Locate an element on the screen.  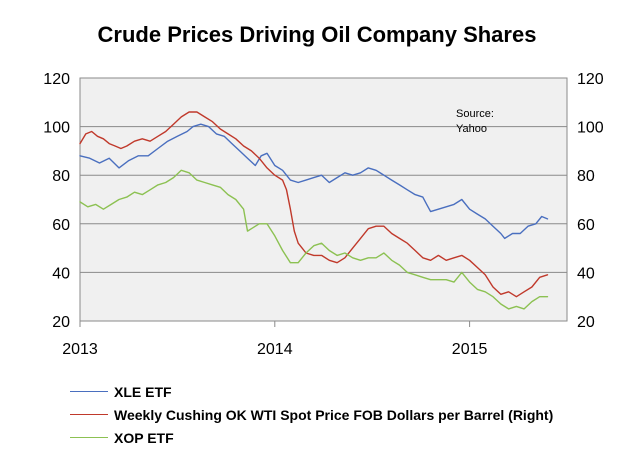
y-right-tick-label: 60 is located at coordinates (586, 225).